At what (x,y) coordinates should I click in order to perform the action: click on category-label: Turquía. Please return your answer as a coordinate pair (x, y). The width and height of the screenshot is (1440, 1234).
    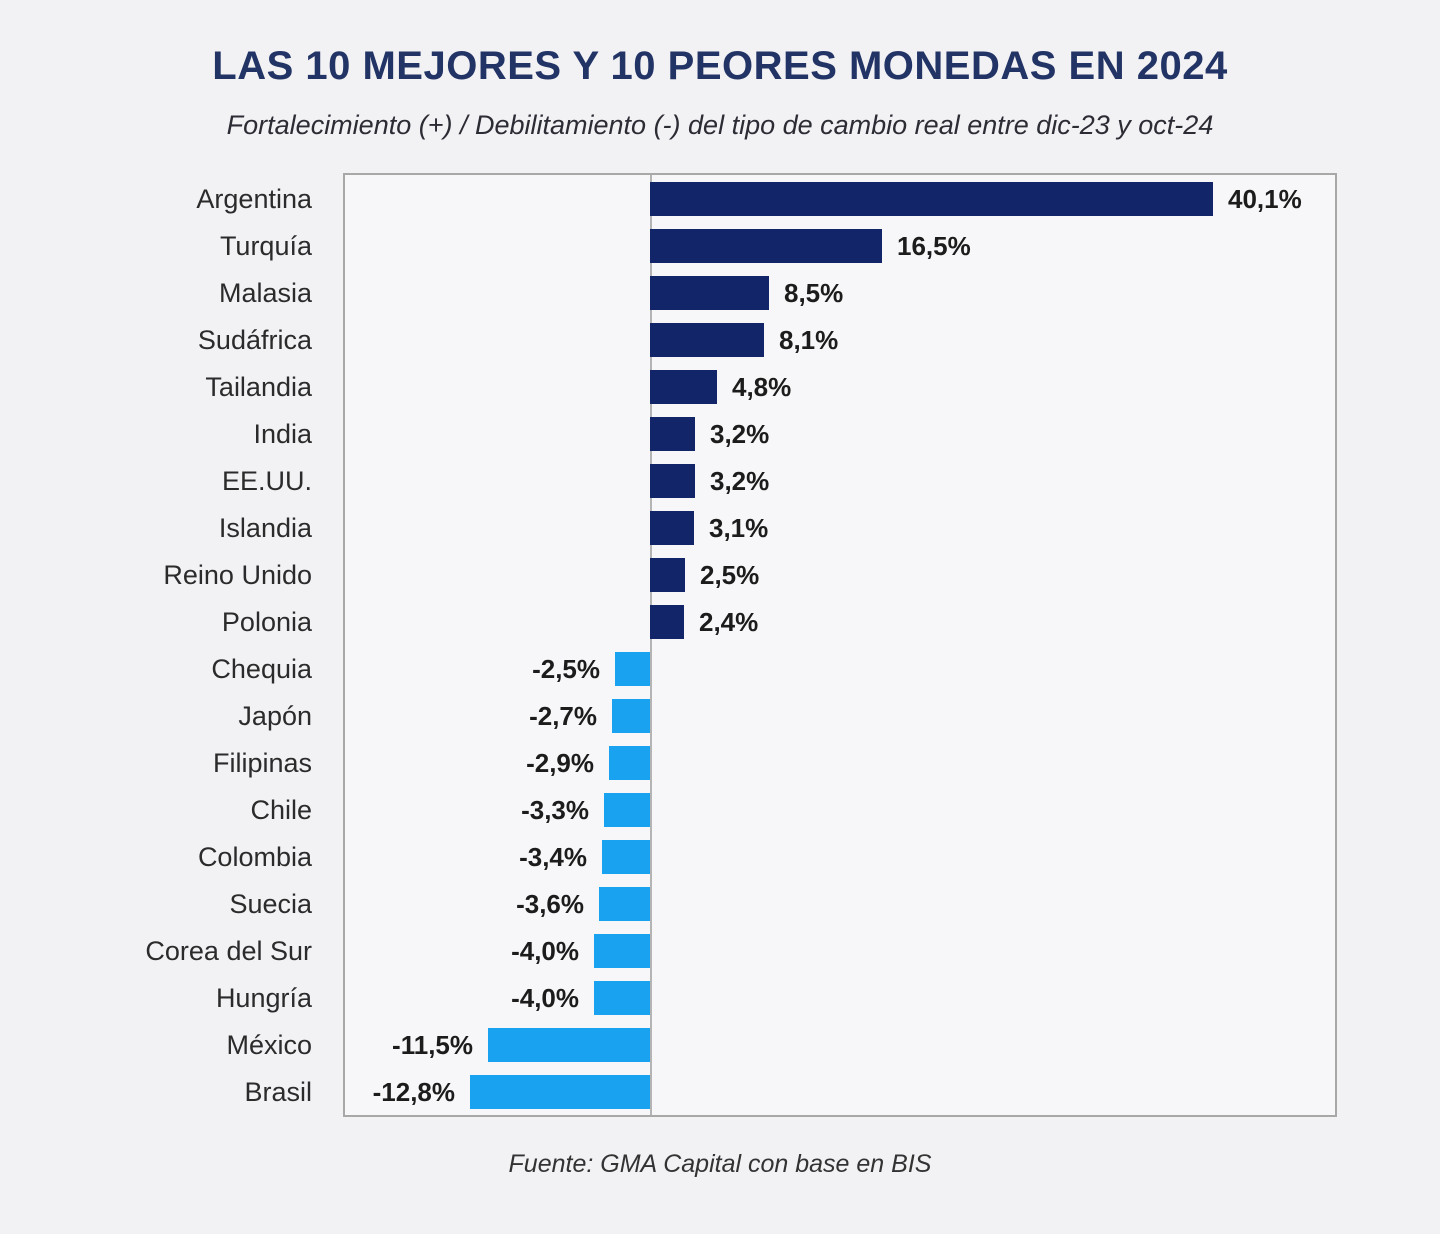
    Looking at the image, I should click on (265, 246).